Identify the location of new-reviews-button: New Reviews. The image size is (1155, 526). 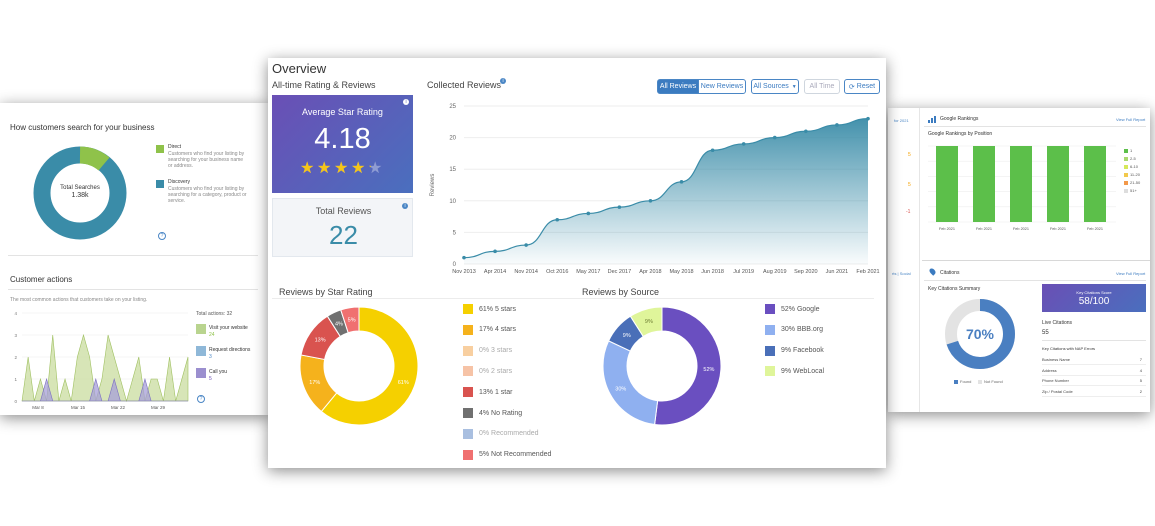
(722, 86).